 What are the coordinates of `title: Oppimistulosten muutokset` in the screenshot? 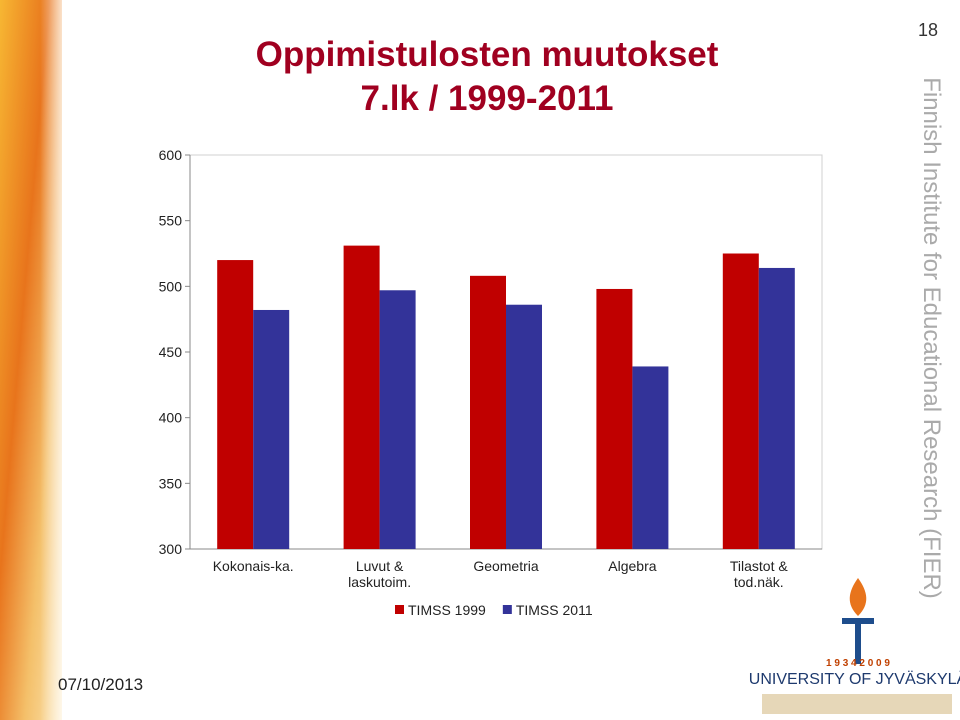 It's located at (487, 54).